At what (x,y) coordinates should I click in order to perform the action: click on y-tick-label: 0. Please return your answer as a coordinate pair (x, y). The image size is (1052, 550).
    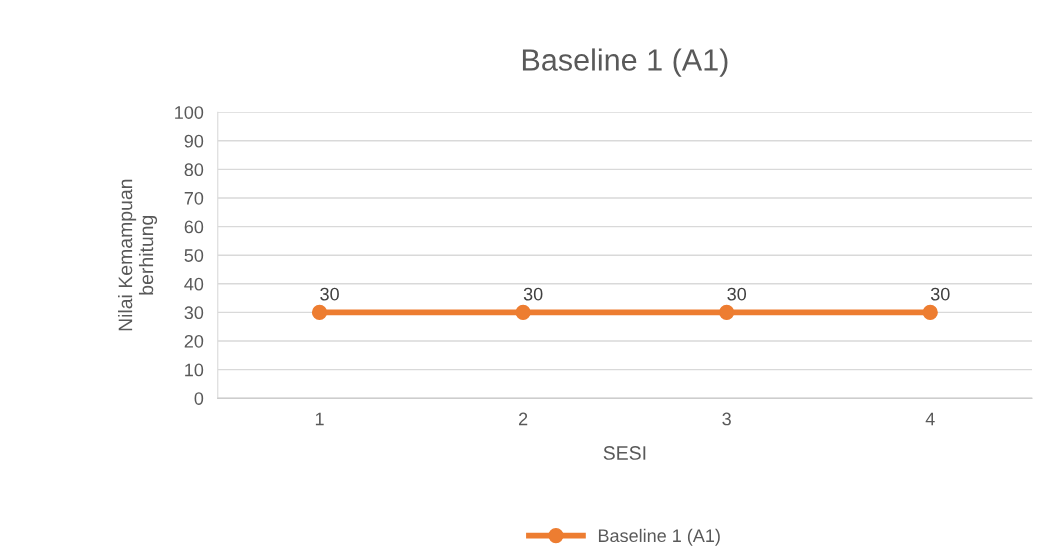
    Looking at the image, I should click on (199, 398).